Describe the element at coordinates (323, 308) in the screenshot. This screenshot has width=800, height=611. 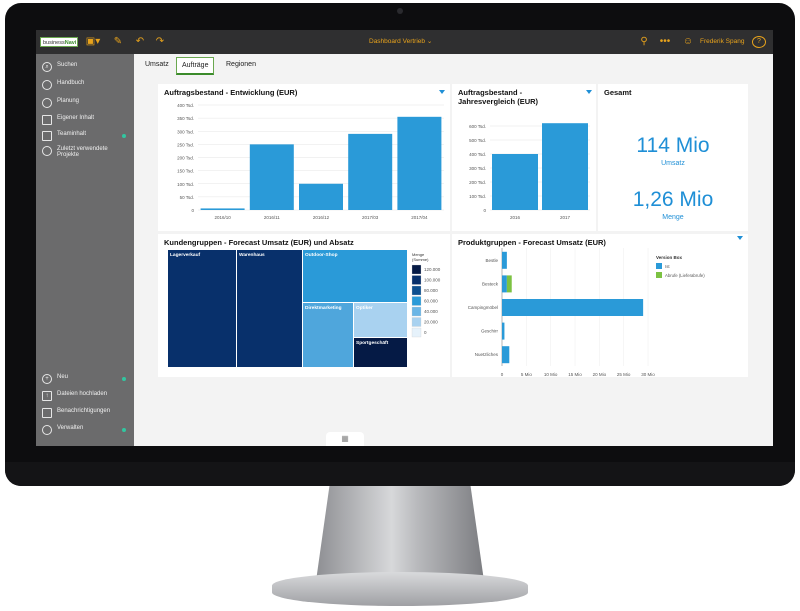
I see `treemap-cell-label: Direktmarketing` at that location.